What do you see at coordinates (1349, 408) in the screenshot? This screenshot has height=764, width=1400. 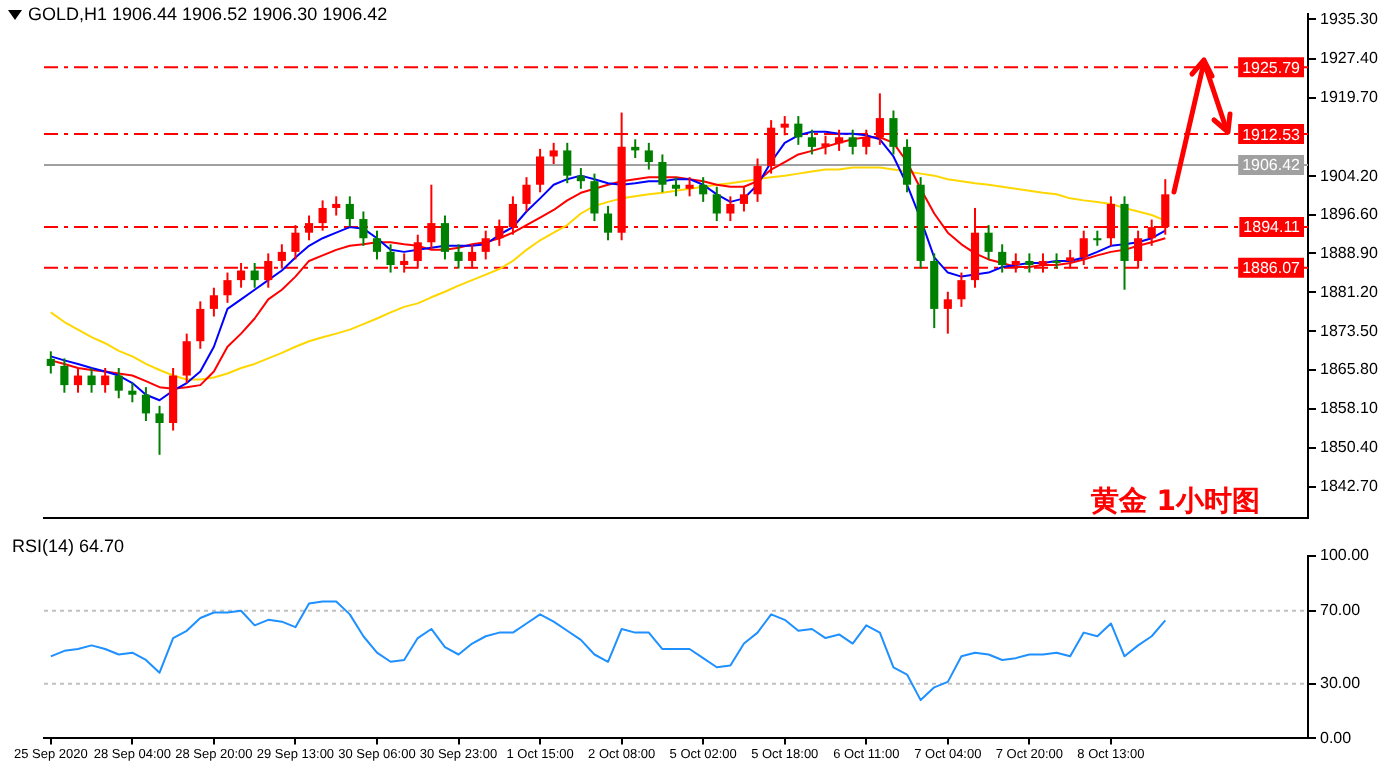 I see `y-tick-label: 1858.10` at bounding box center [1349, 408].